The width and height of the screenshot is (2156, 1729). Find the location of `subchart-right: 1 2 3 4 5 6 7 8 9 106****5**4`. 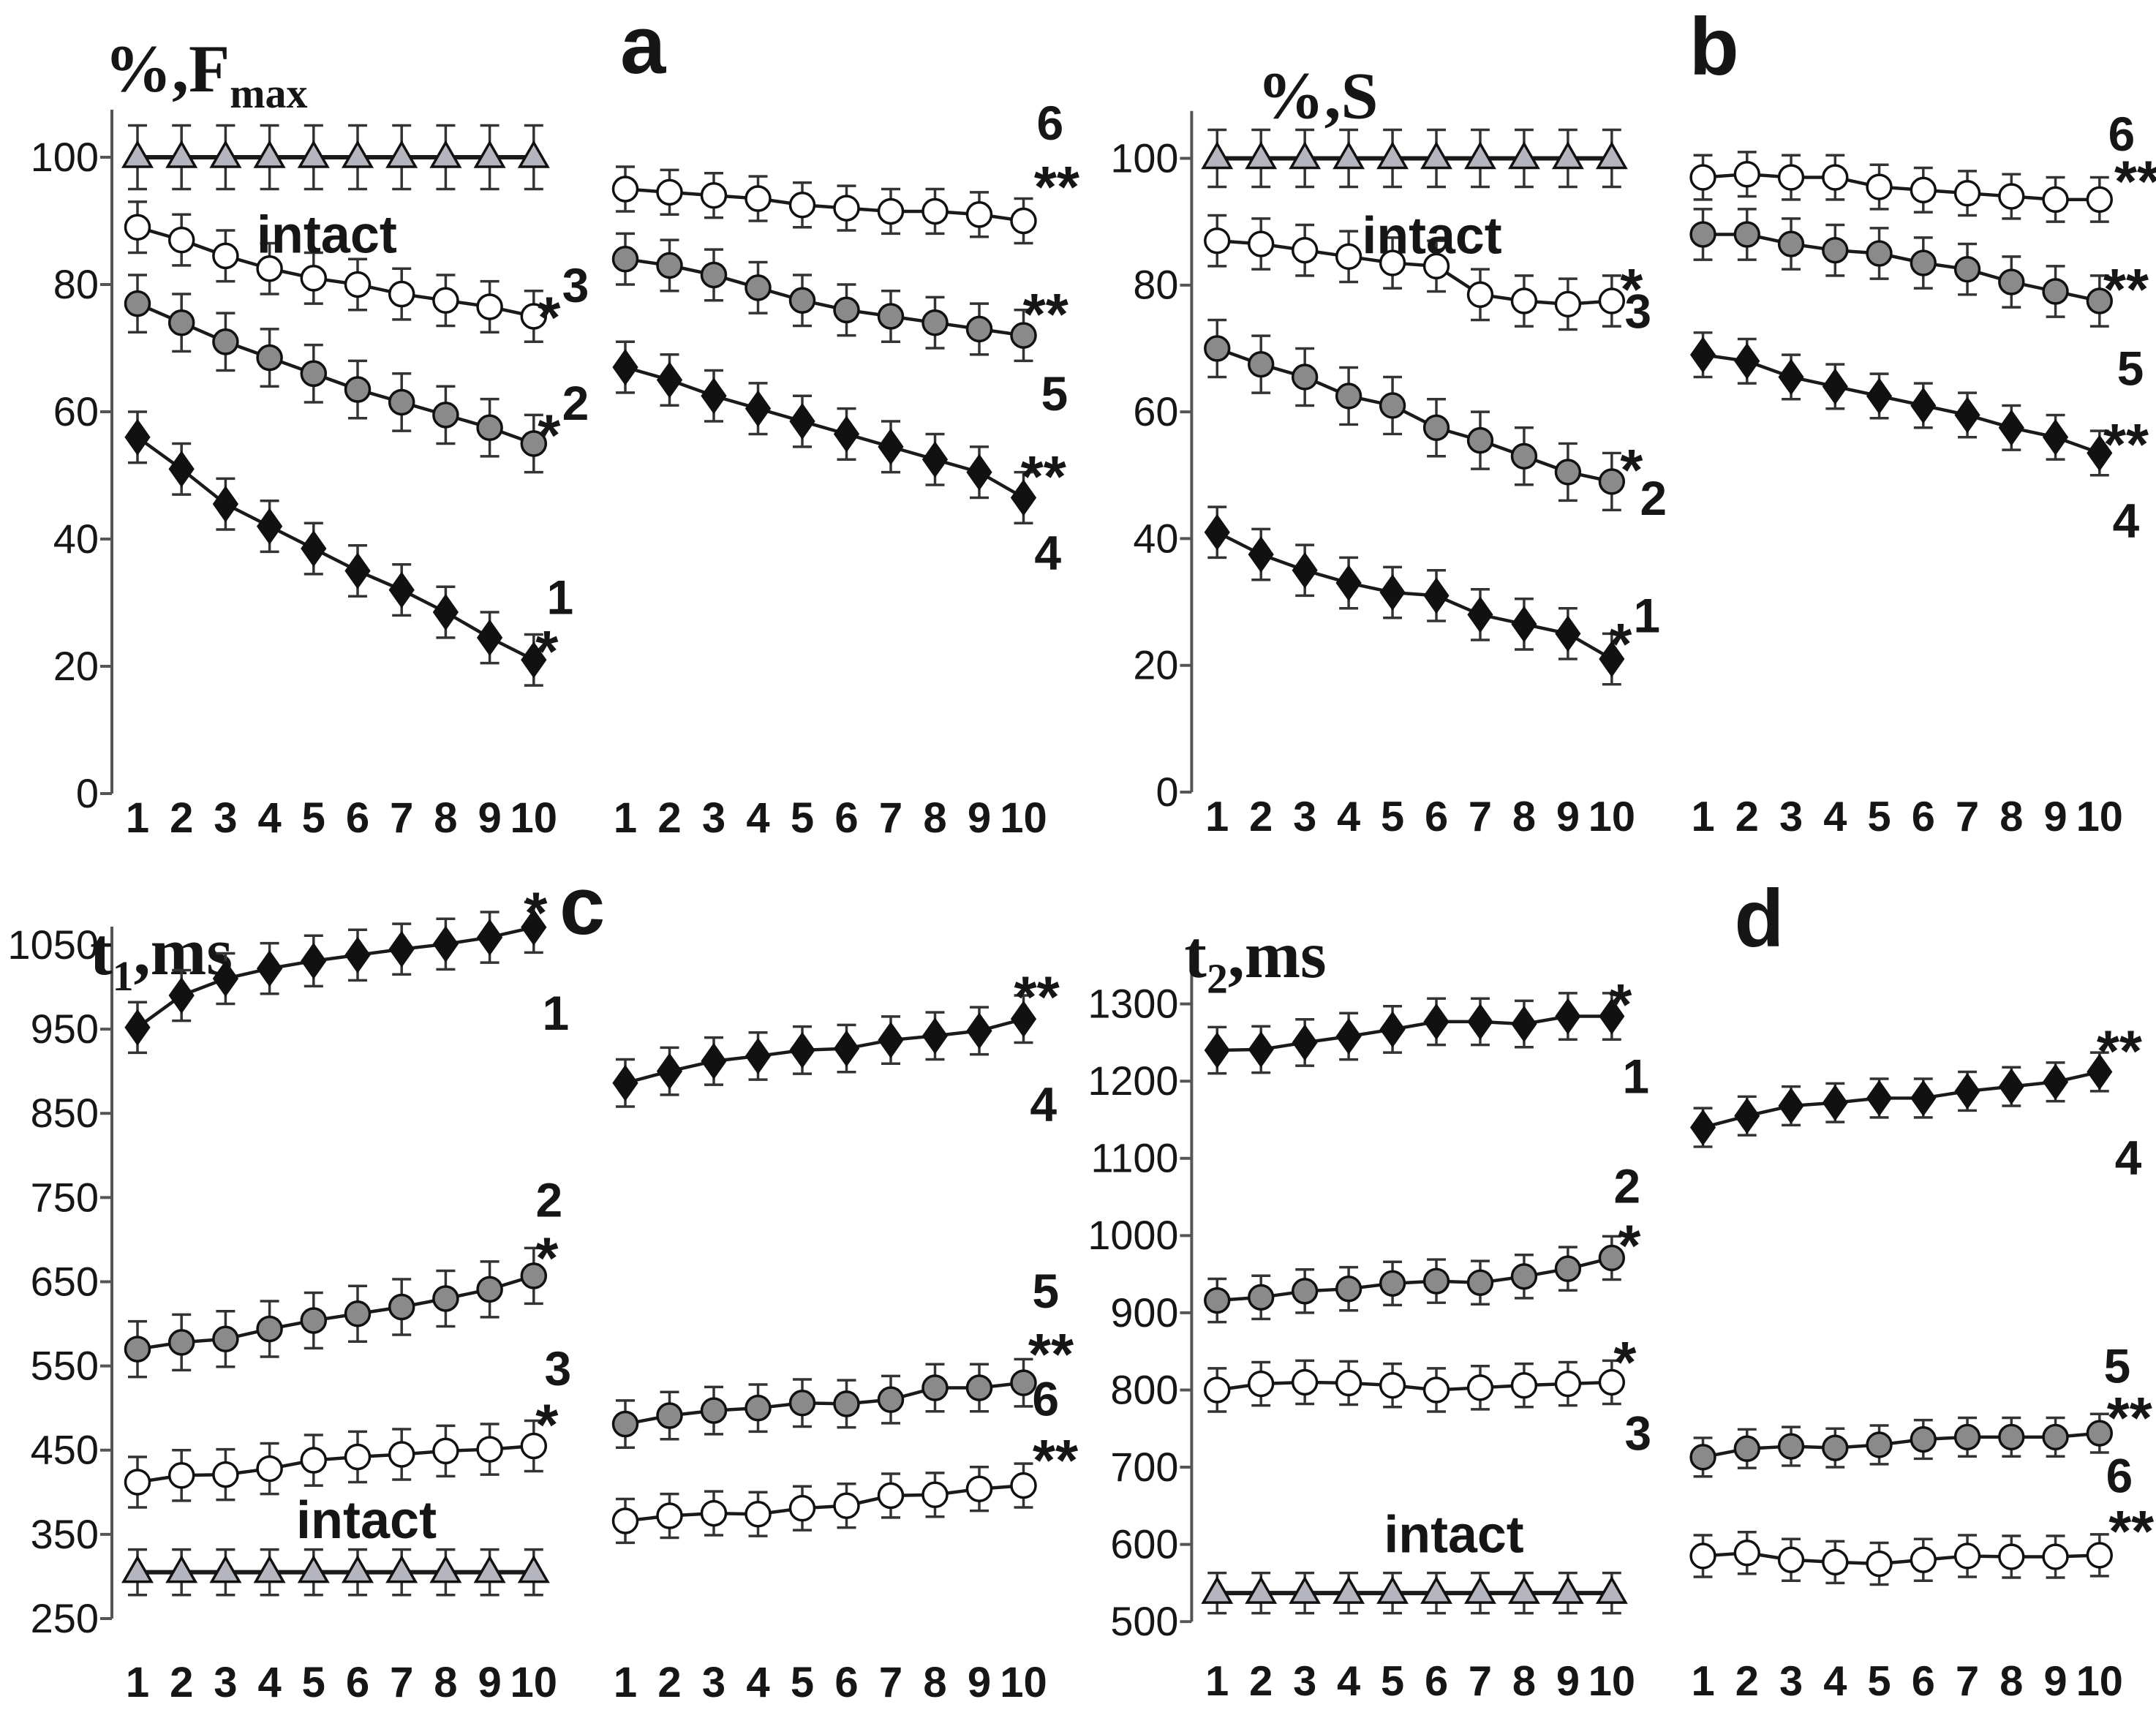

subchart-right: 1 2 3 4 5 6 7 8 9 106****5**4 is located at coordinates (845, 469).